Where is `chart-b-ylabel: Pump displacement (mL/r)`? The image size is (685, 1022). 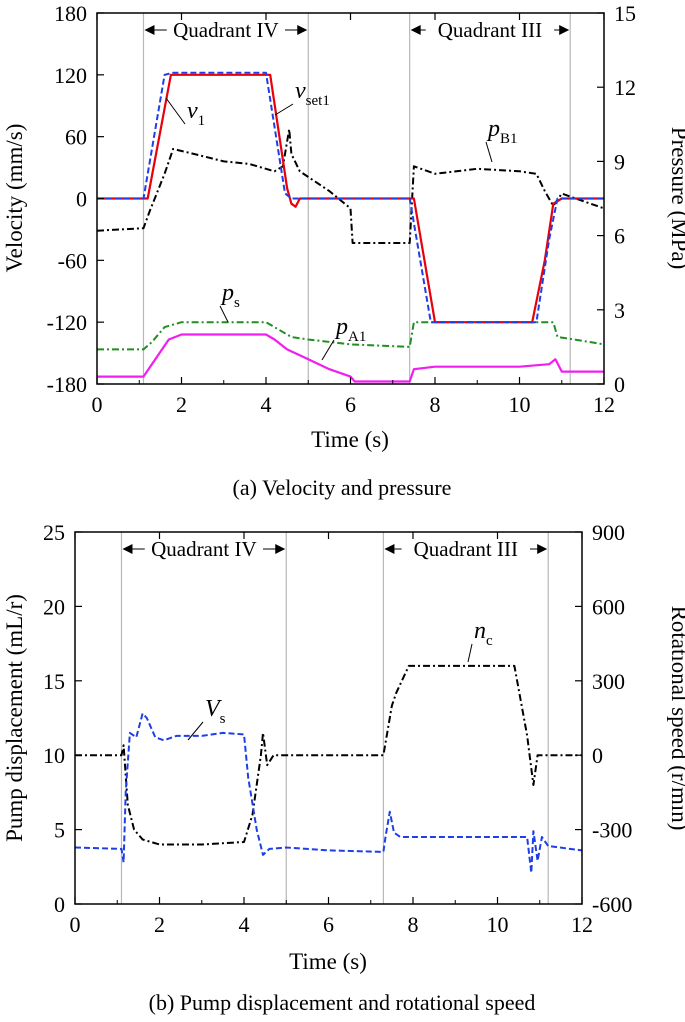 chart-b-ylabel: Pump displacement (mL/r) is located at coordinates (14, 718).